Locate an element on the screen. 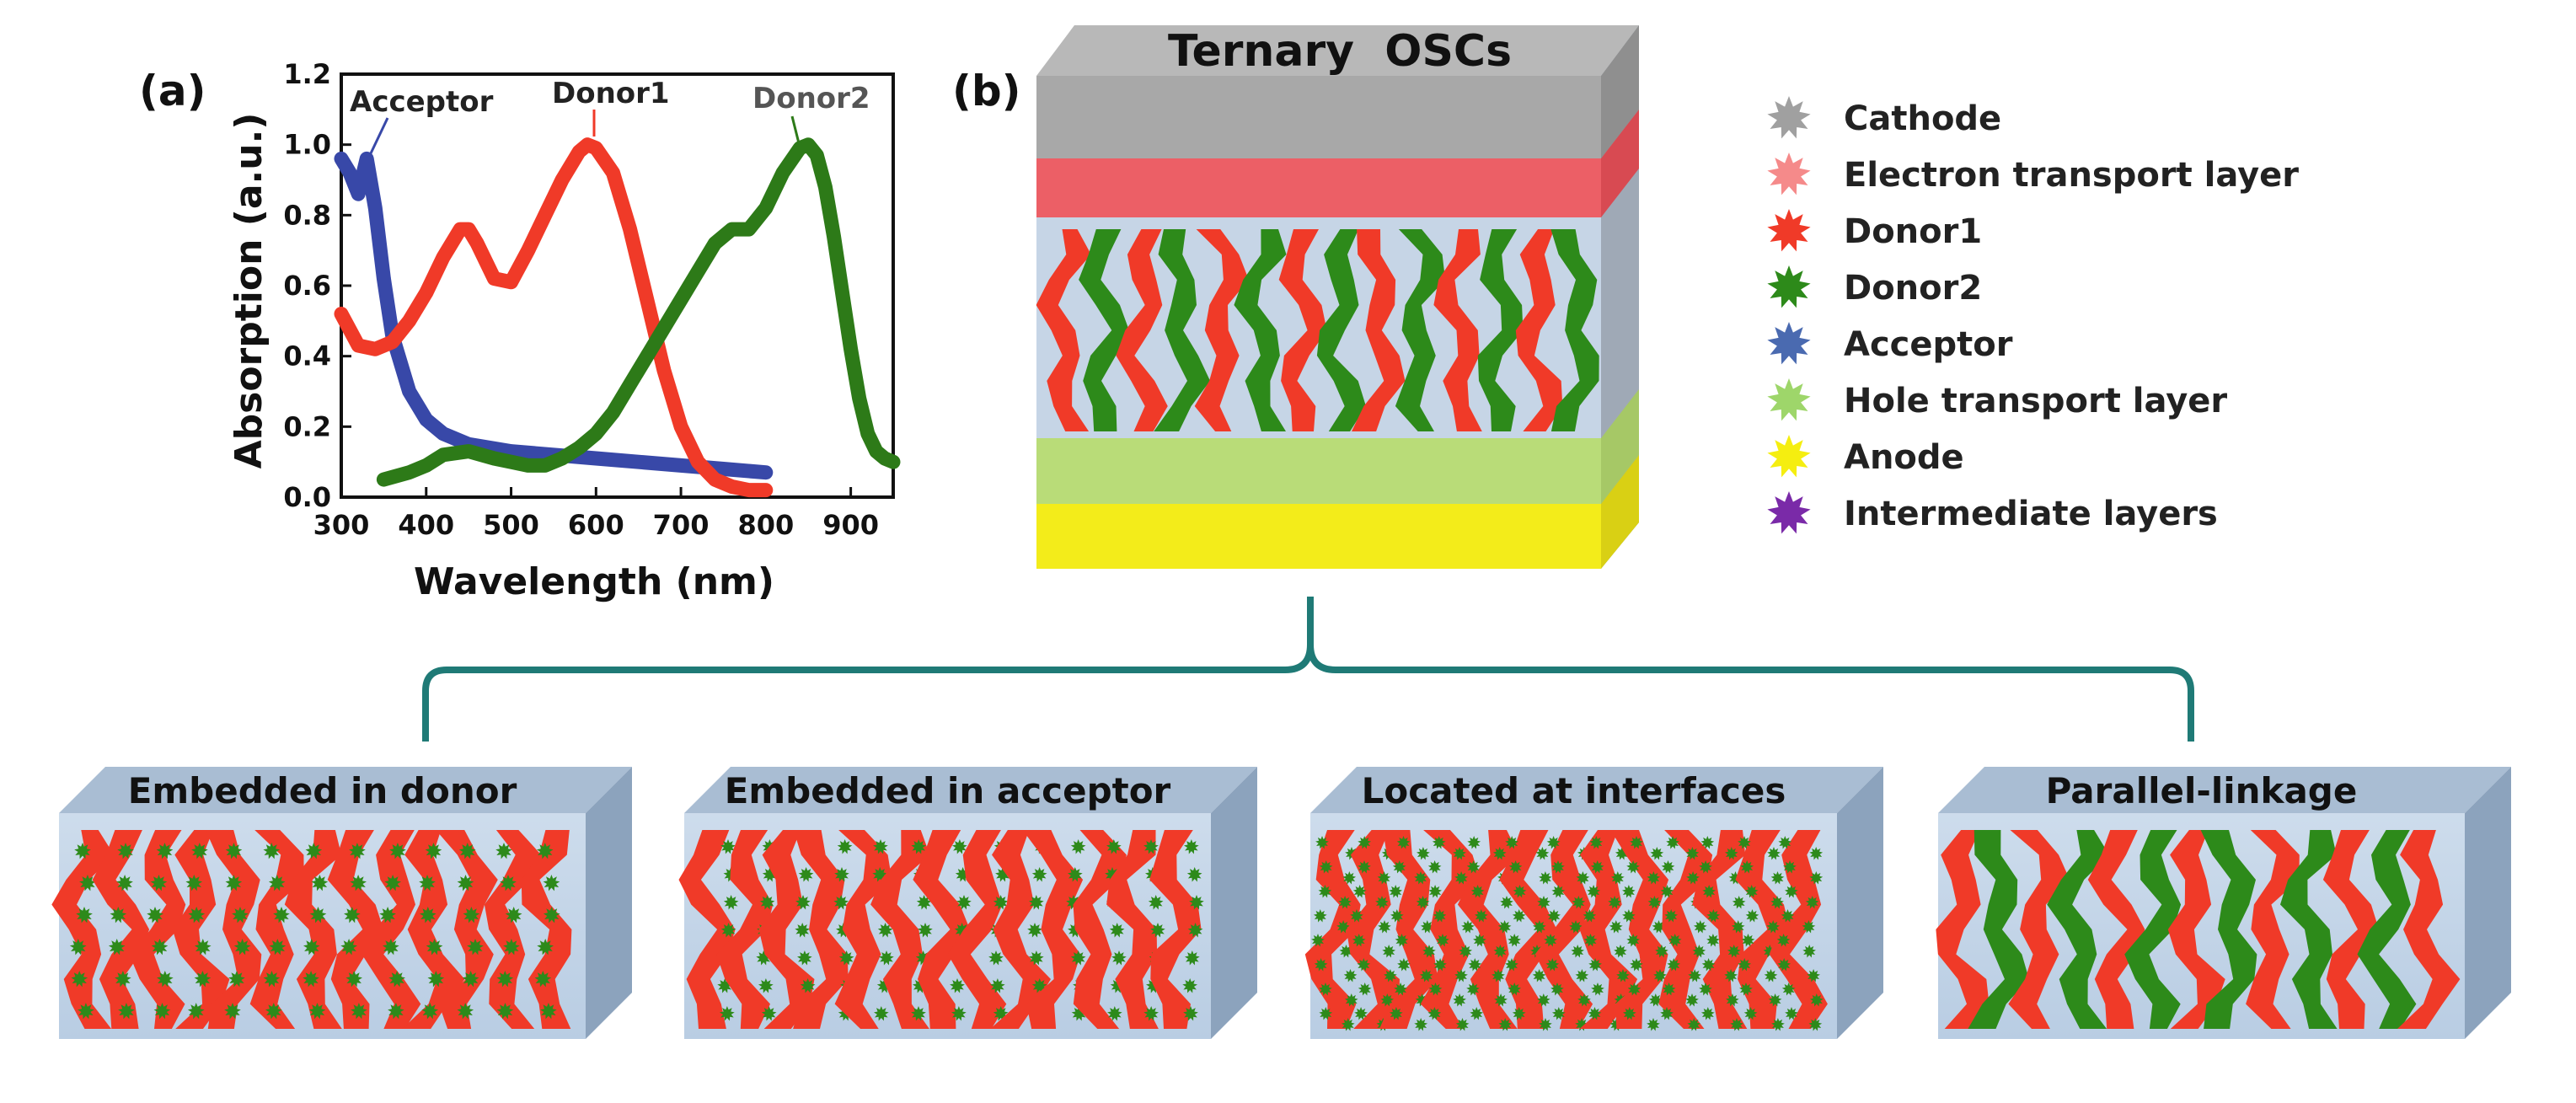  panel-b-label: (b) is located at coordinates (987, 91).